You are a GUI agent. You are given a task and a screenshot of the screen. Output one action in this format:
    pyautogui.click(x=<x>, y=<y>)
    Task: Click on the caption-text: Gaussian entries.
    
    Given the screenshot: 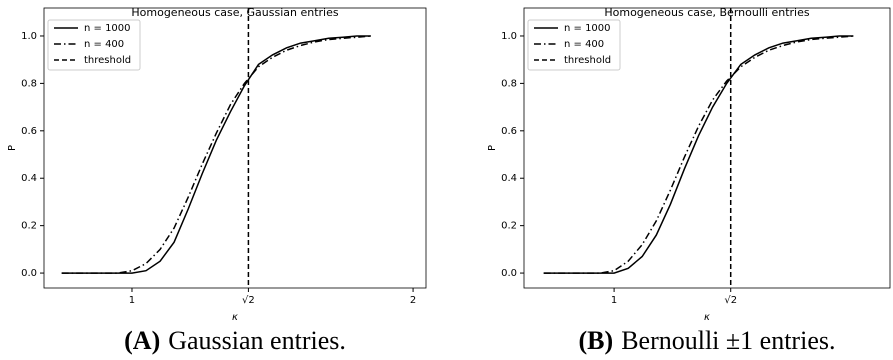 What is the action you would take?
    pyautogui.click(x=257, y=340)
    